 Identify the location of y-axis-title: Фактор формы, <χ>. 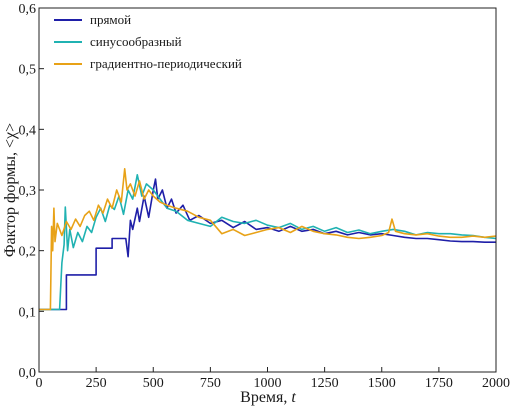
(10, 190).